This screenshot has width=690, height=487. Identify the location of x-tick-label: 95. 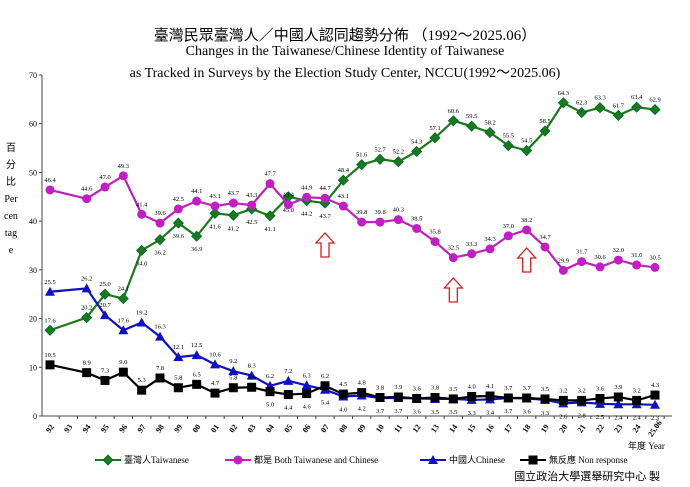
(105, 429).